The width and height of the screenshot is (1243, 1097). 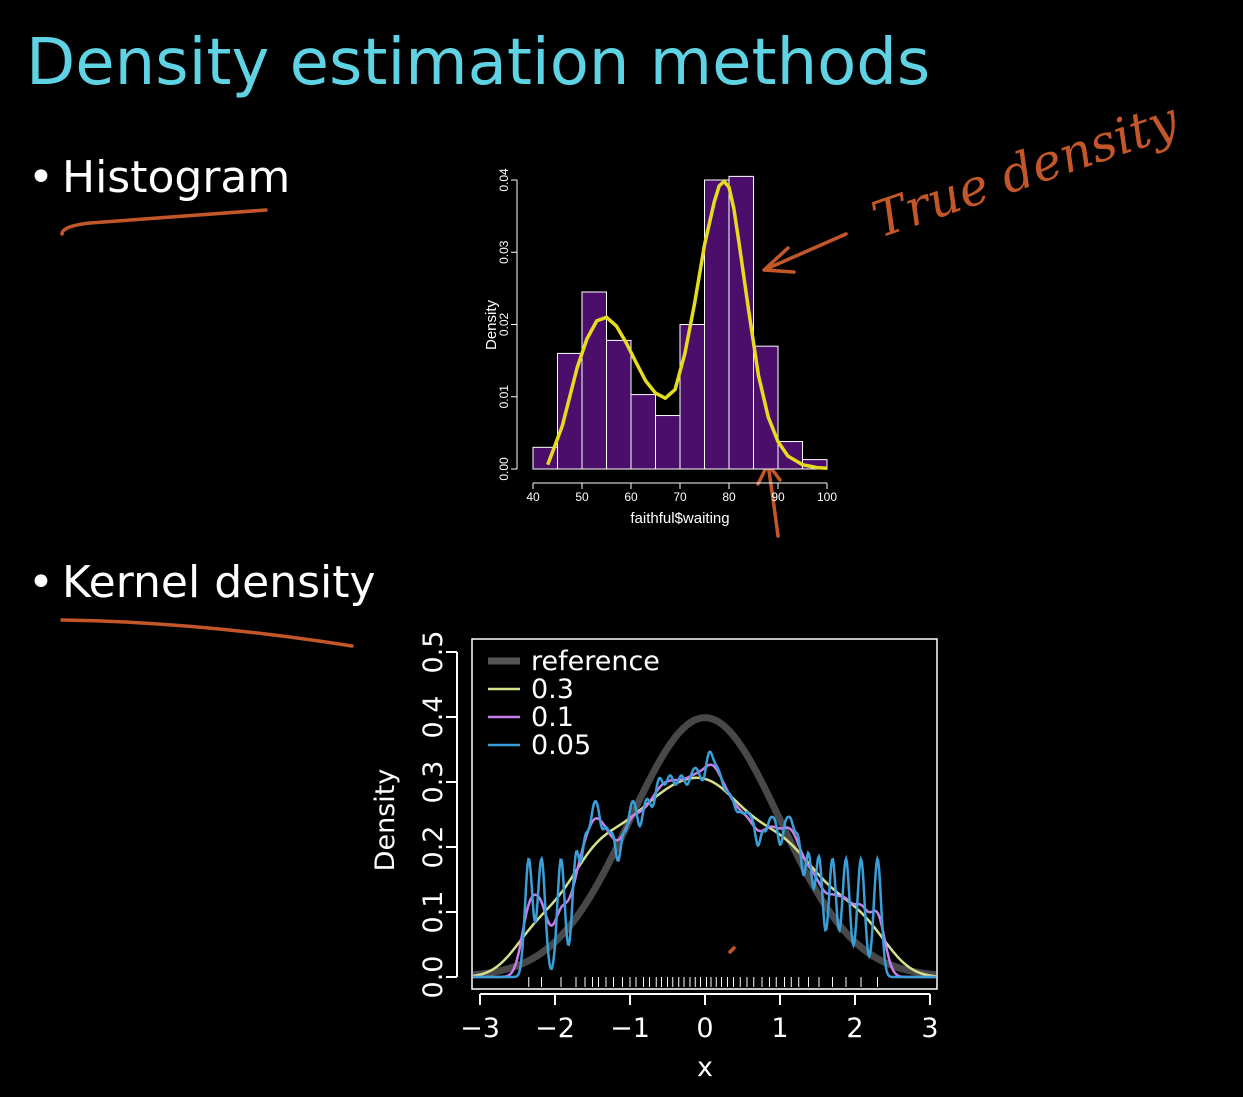 I want to click on bars-layer, so click(x=680, y=322).